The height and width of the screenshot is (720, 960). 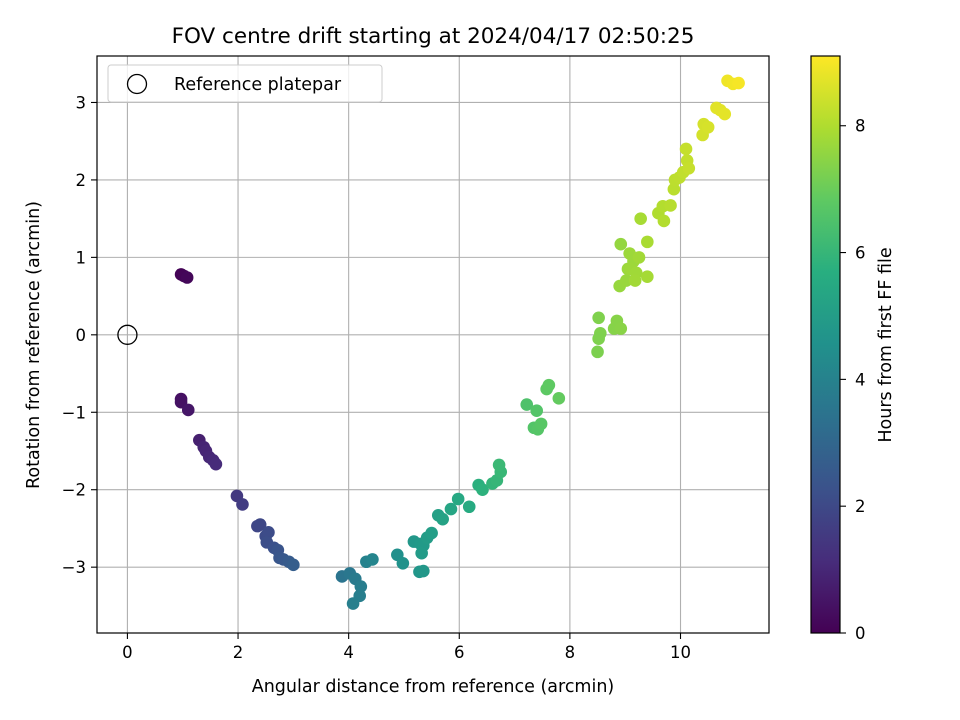 I want to click on y-tick-label: 1, so click(x=81, y=257).